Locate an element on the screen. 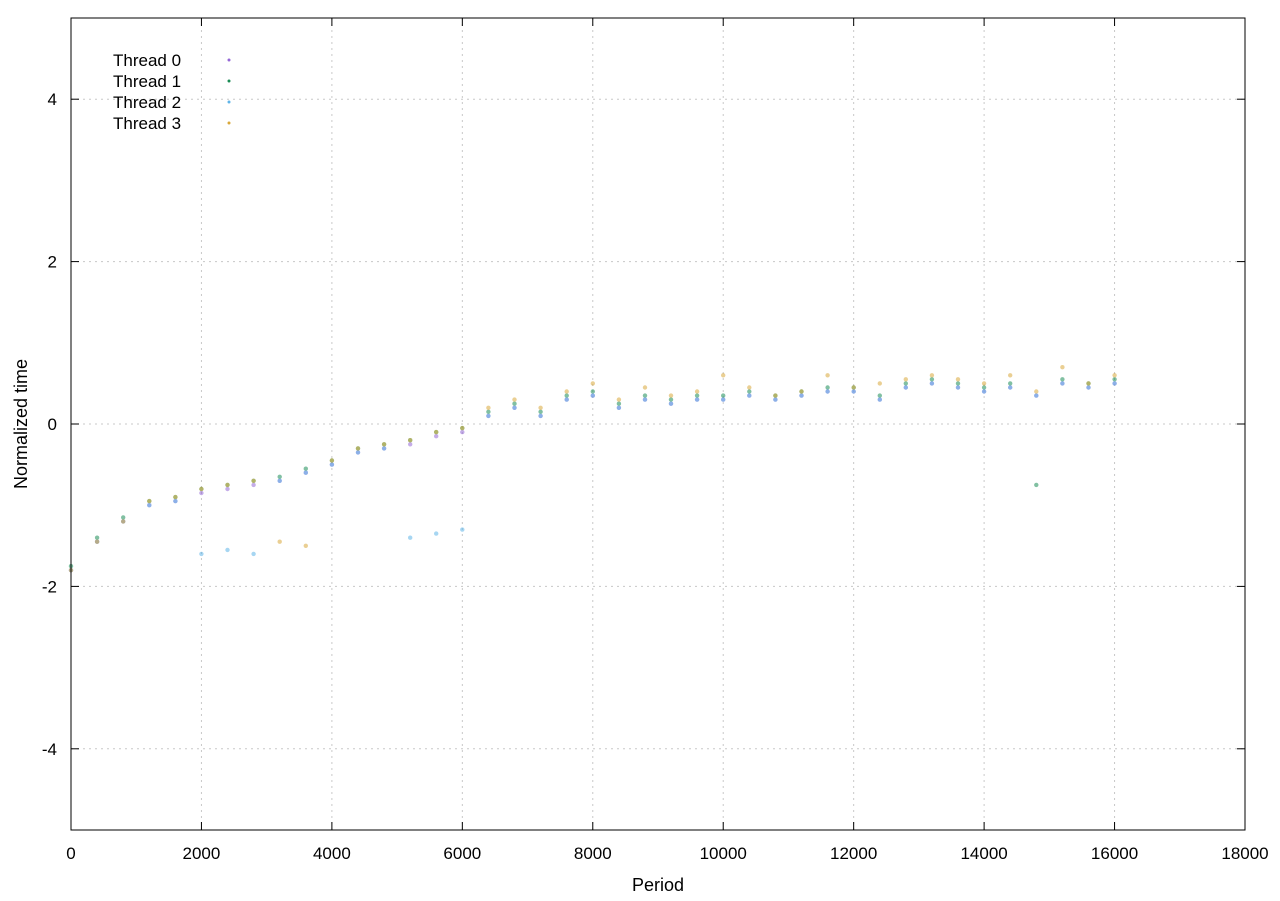 This screenshot has width=1280, height=901. y-tick-labels: -4 -2 0 2 4 is located at coordinates (49, 424).